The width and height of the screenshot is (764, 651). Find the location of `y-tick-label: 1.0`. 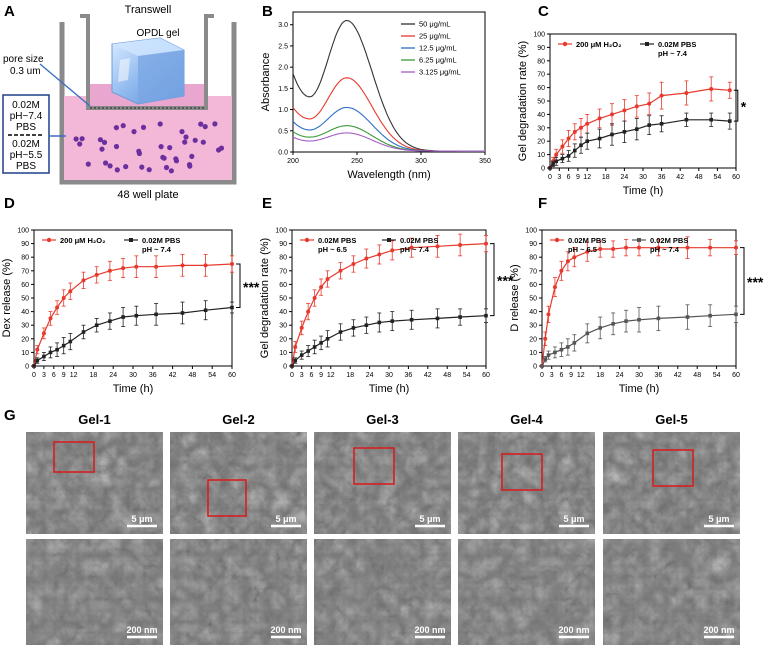

y-tick-label: 1.0 is located at coordinates (283, 110).